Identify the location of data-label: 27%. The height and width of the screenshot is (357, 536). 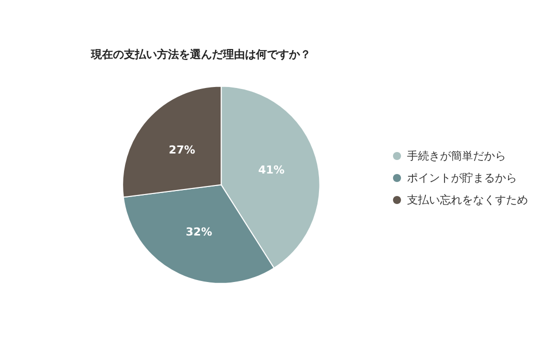
(182, 150).